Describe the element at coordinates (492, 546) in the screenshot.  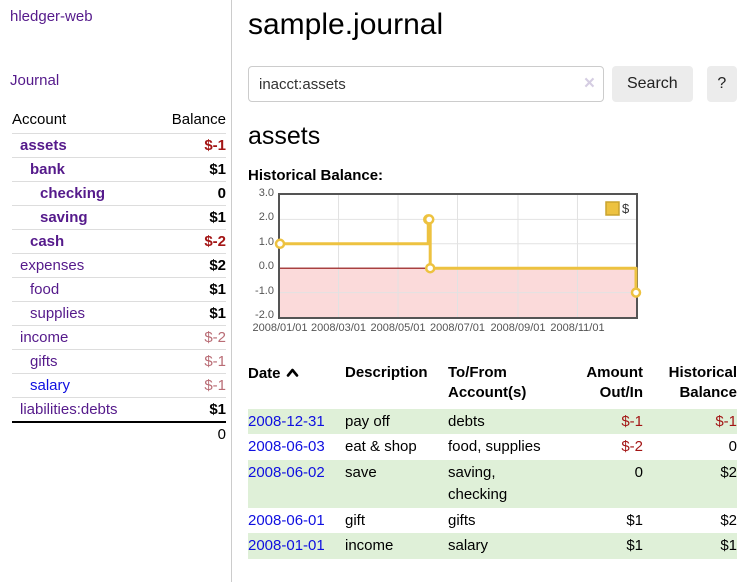
I see `register-row: 2008-01-01 income salary $1 $1` at that location.